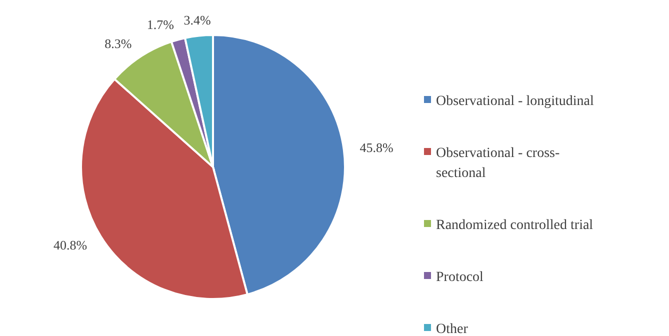  I want to click on legend-label: Observational - cross-sectional, so click(498, 163).